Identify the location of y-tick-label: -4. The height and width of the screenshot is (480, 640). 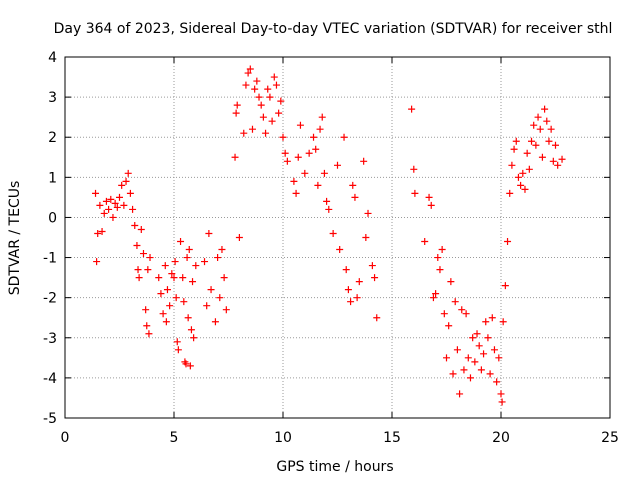
(50, 379).